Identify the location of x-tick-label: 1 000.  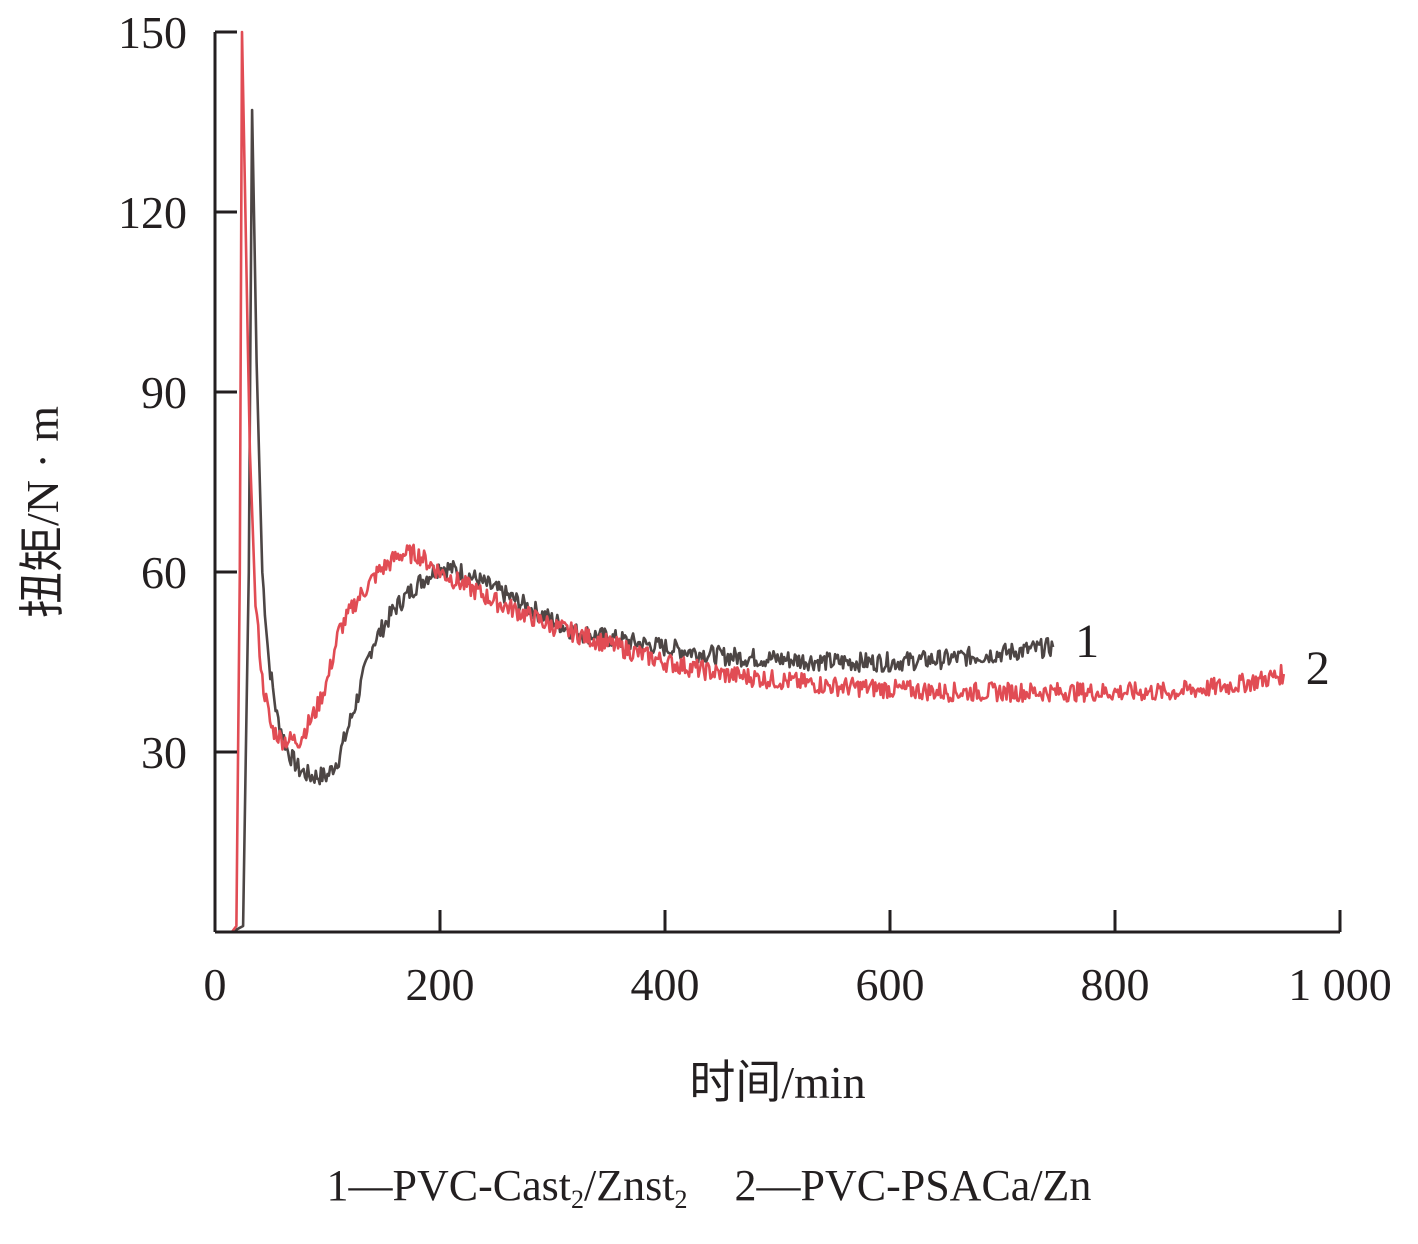
(1340, 984).